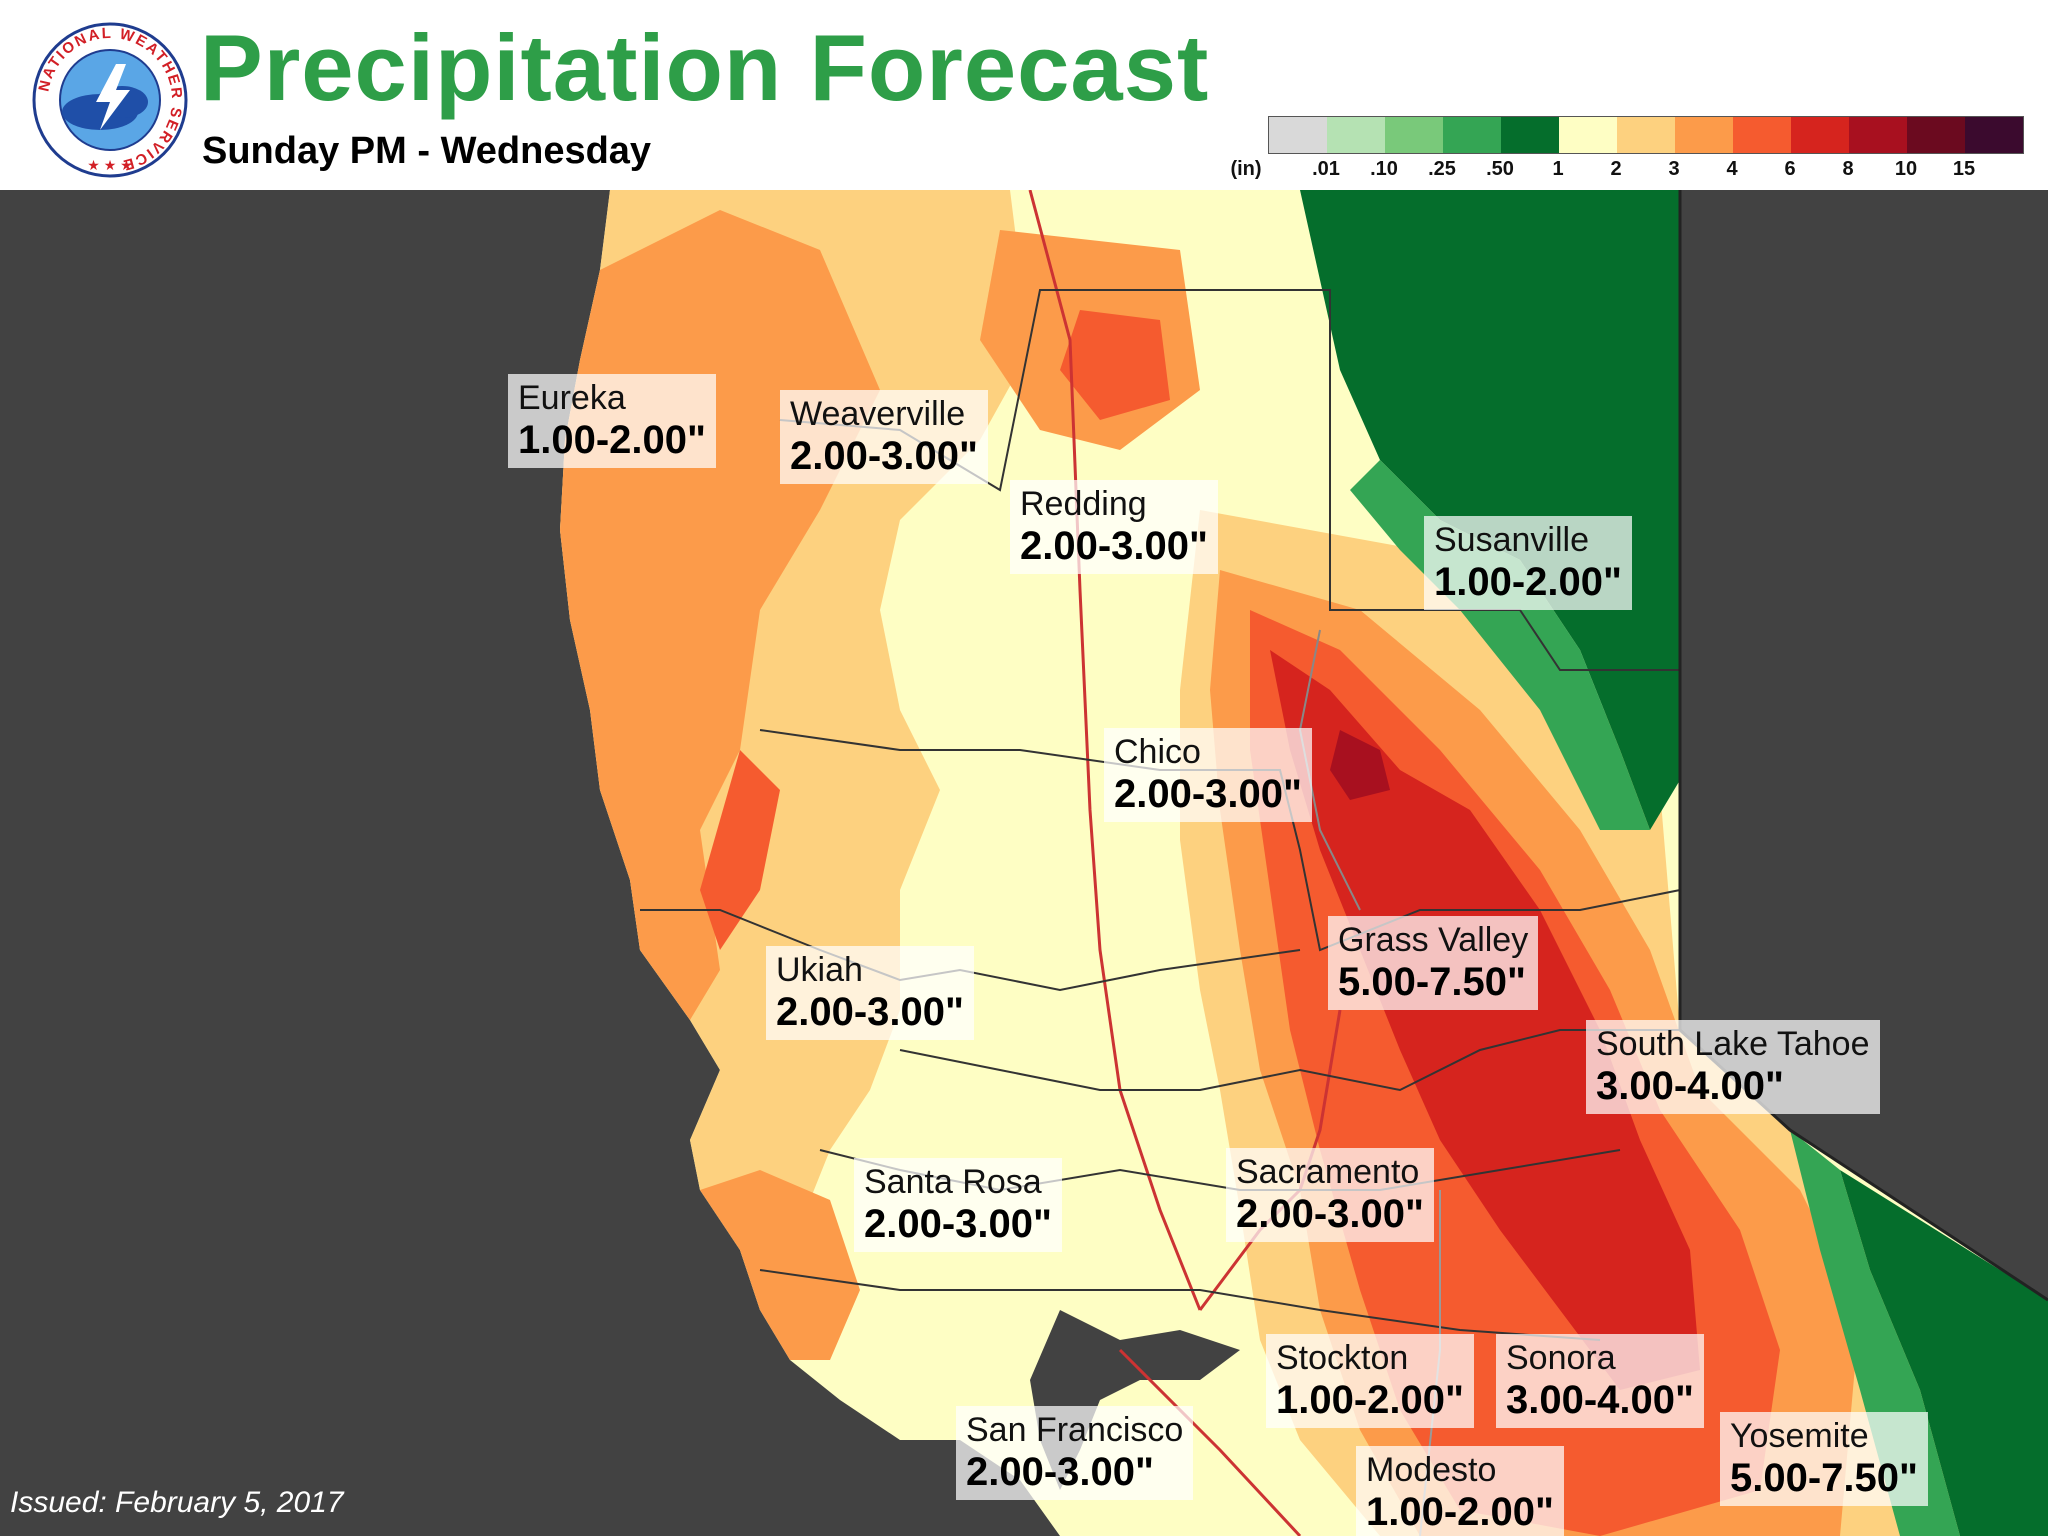  Describe the element at coordinates (1790, 169) in the screenshot. I see `legend-label: 6` at that location.